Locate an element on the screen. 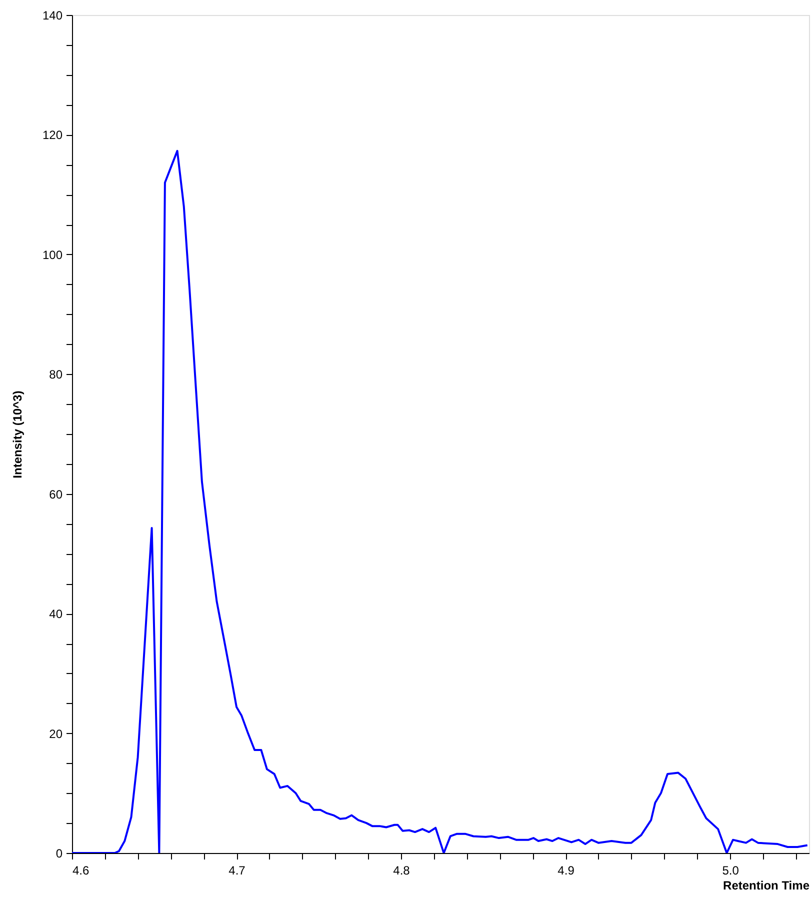 The width and height of the screenshot is (811, 911). y-tick-label: 60 is located at coordinates (56, 494).